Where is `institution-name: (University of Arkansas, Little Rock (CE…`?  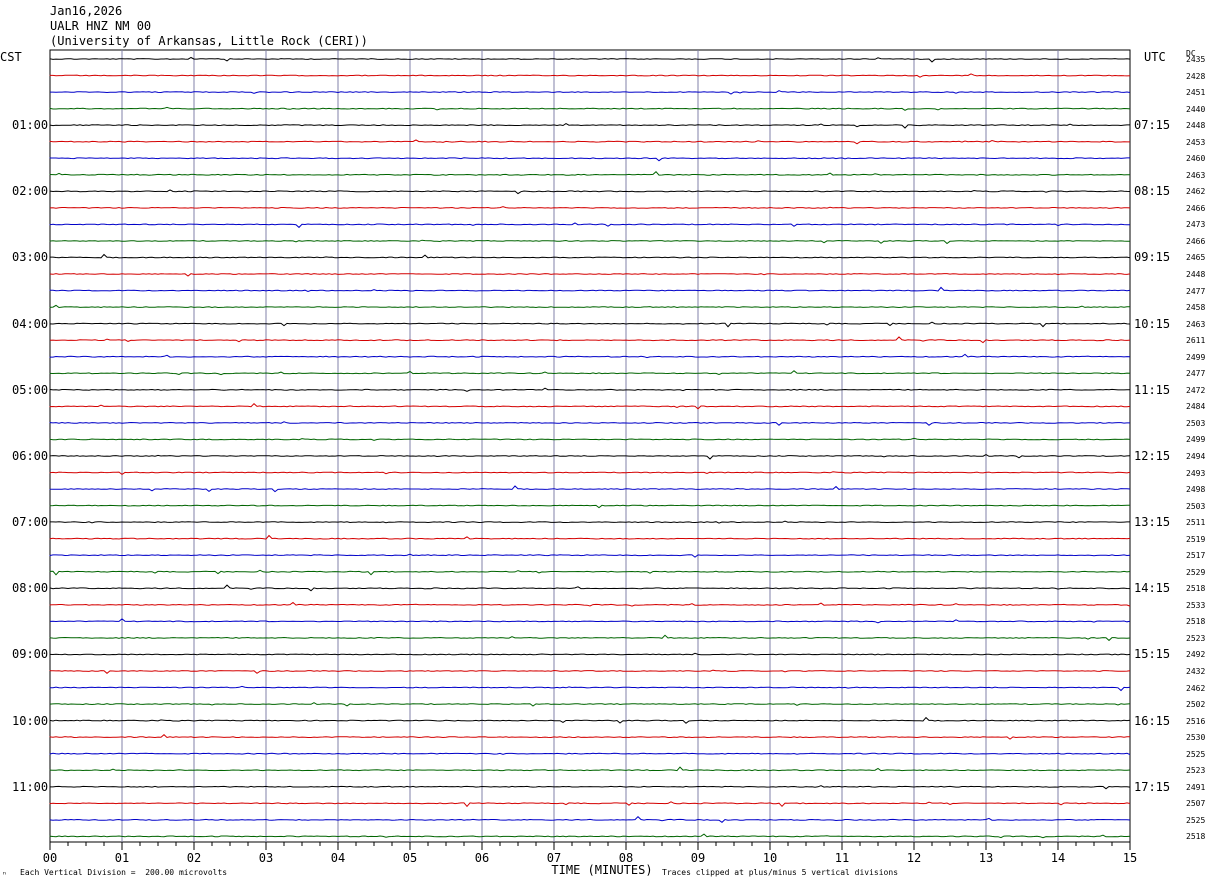
institution-name: (University of Arkansas, Little Rock (CE… is located at coordinates (209, 41).